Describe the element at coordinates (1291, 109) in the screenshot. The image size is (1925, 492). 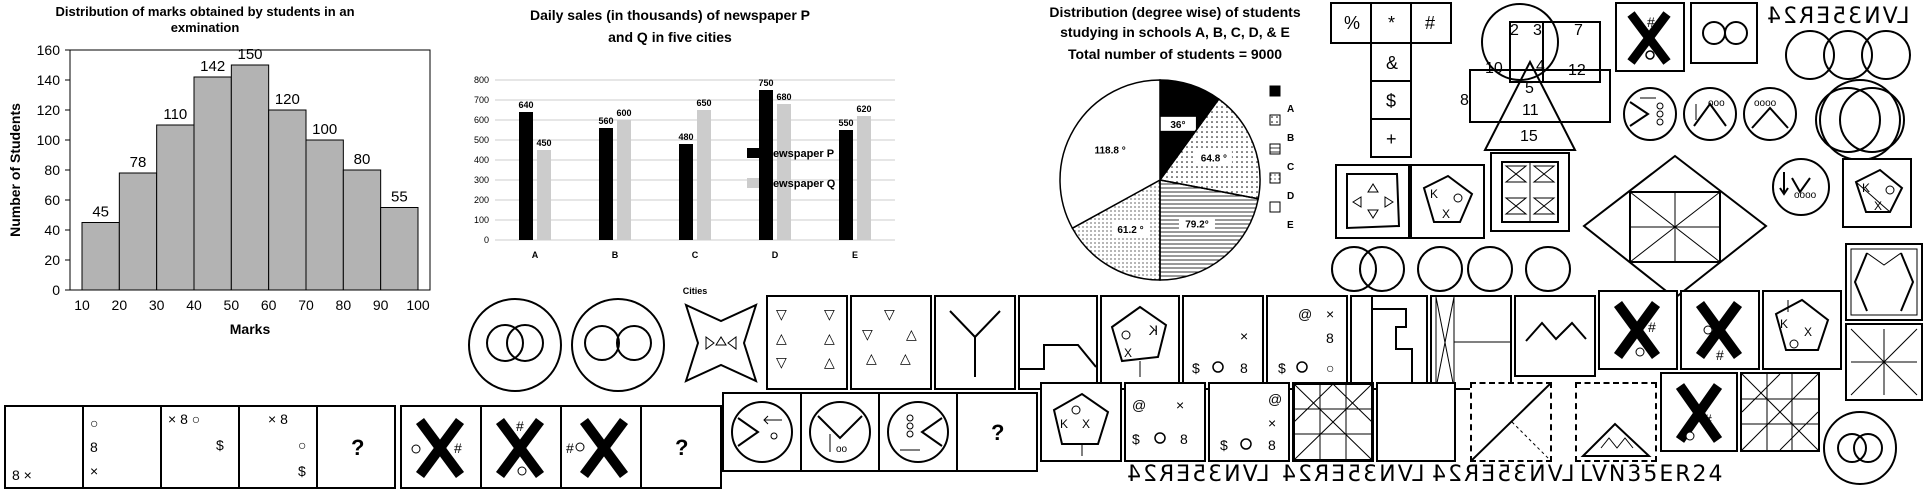
I see `pie-legend-A: A` at that location.